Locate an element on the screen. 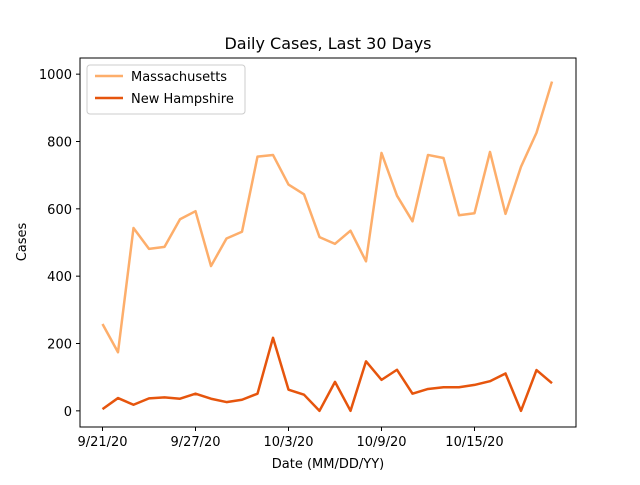  x-tick-label: 9/27/20 is located at coordinates (195, 442).